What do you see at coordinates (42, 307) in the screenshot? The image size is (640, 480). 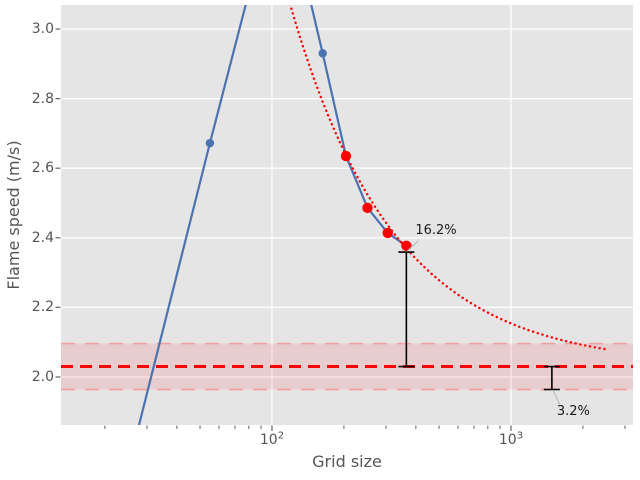 I see `y-tick-label: 2.2` at bounding box center [42, 307].